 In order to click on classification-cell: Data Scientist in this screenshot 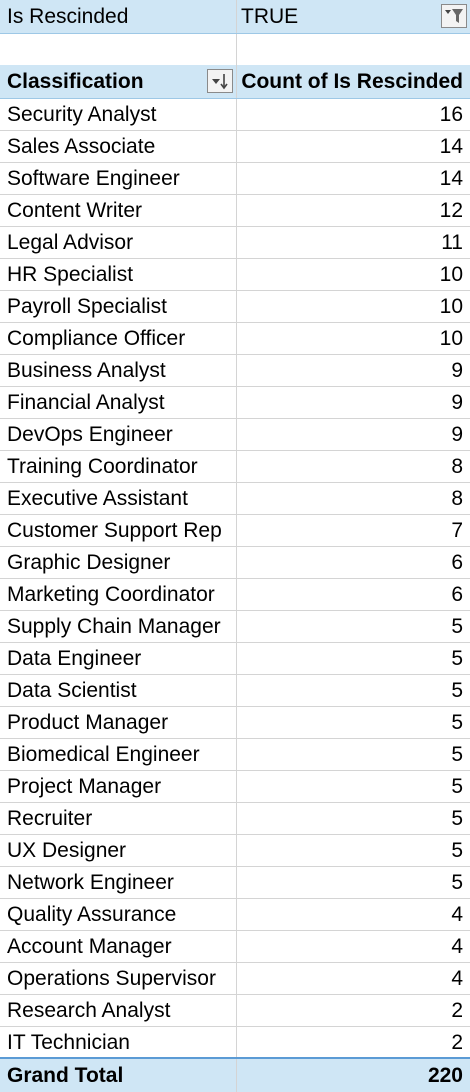, I will do `click(118, 690)`.